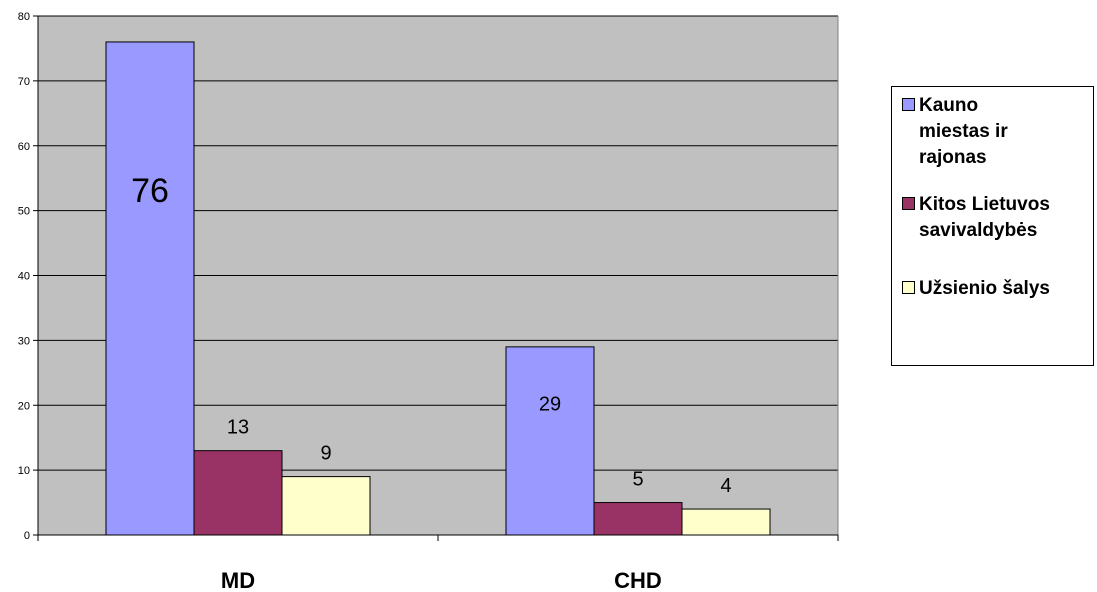  I want to click on legend-swatch-uzsienio, so click(908, 287).